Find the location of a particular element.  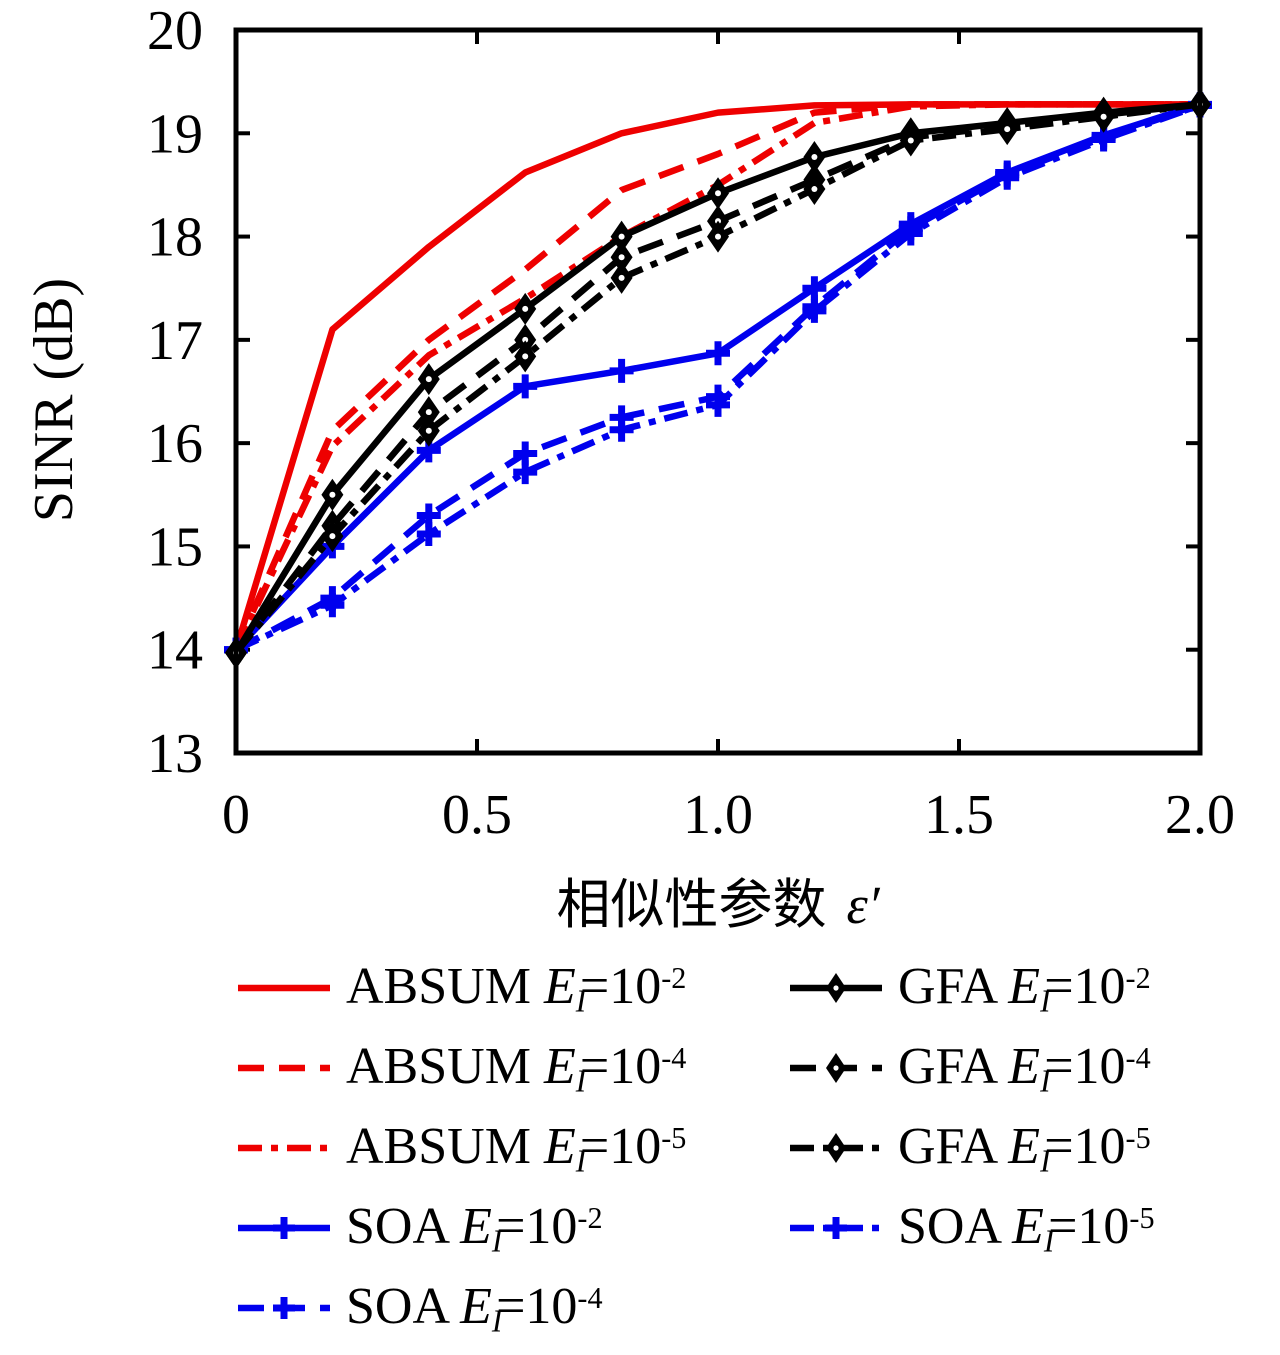

legend-entry-soa-1e5: SOA EI=10-5 is located at coordinates (1030, 1228).